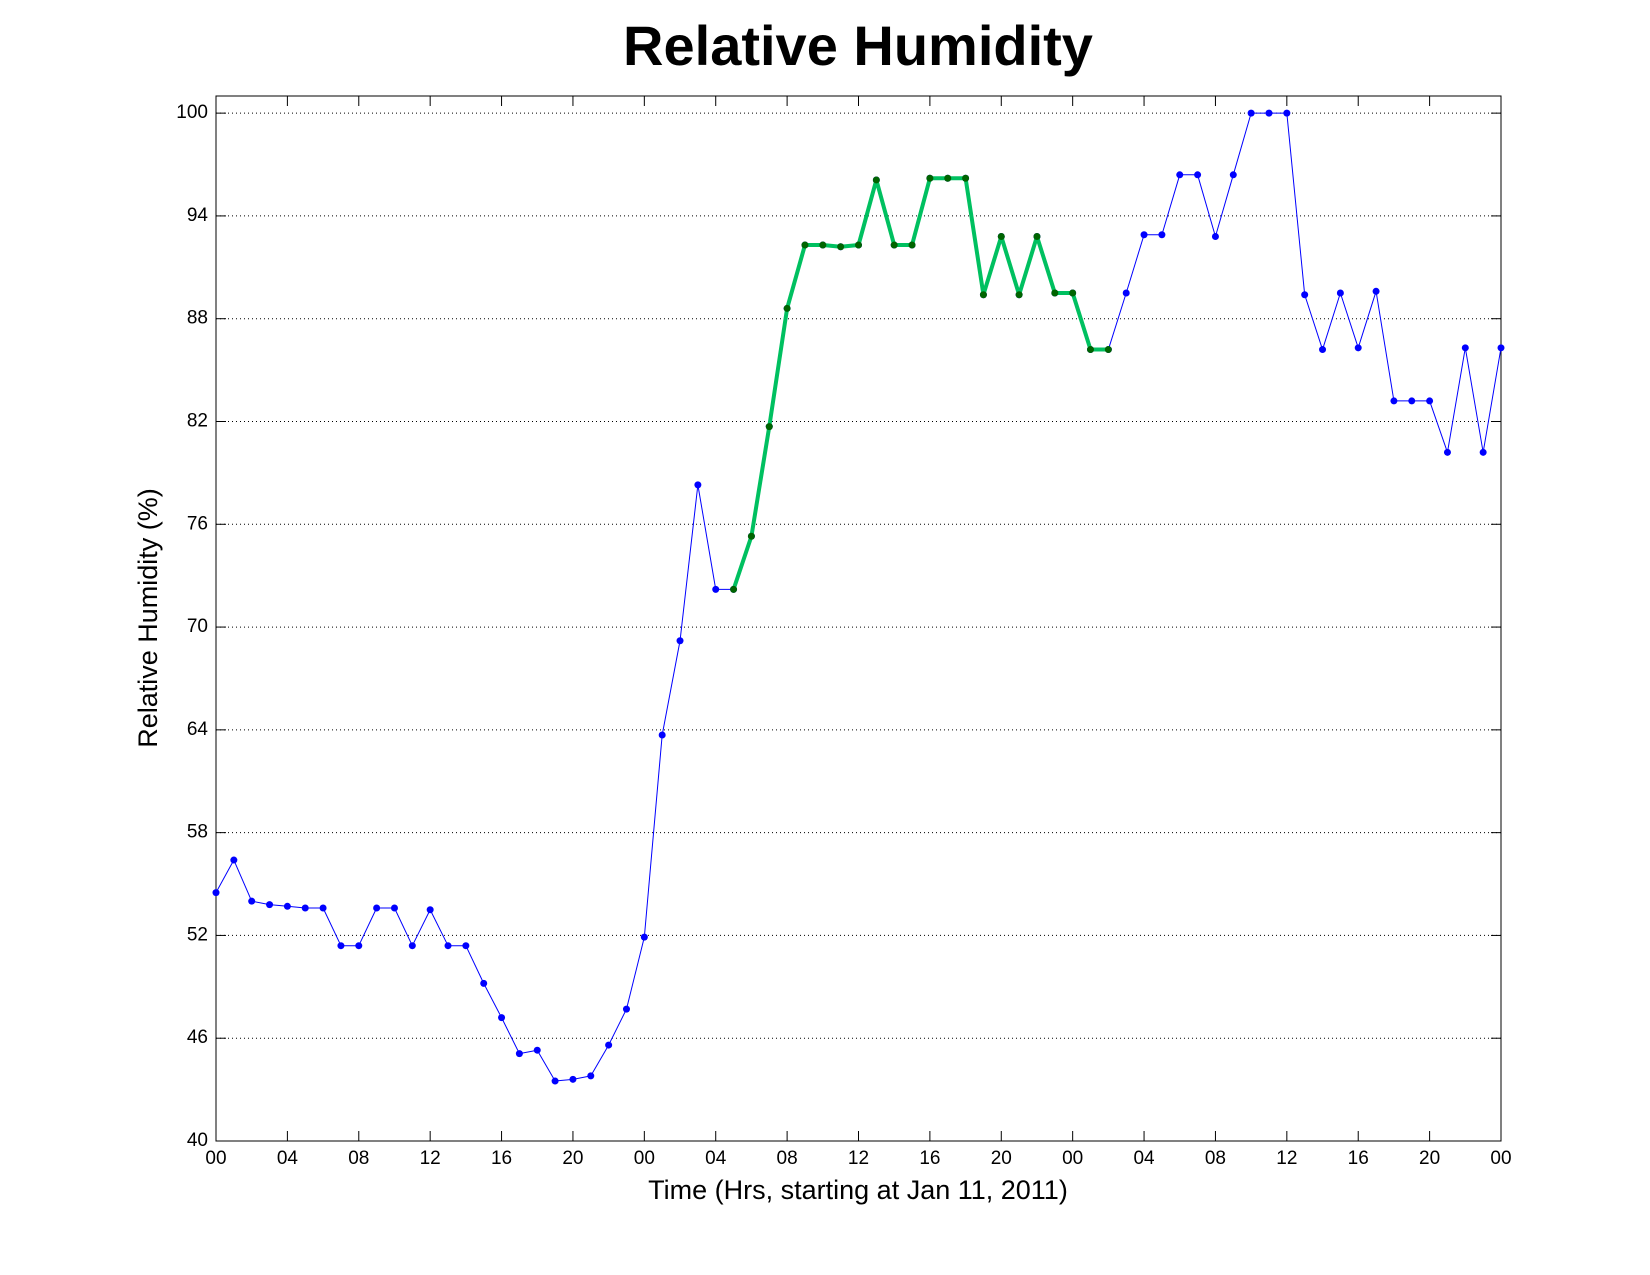  I want to click on y-axis-label: Relative Humidity (%), so click(148, 618).